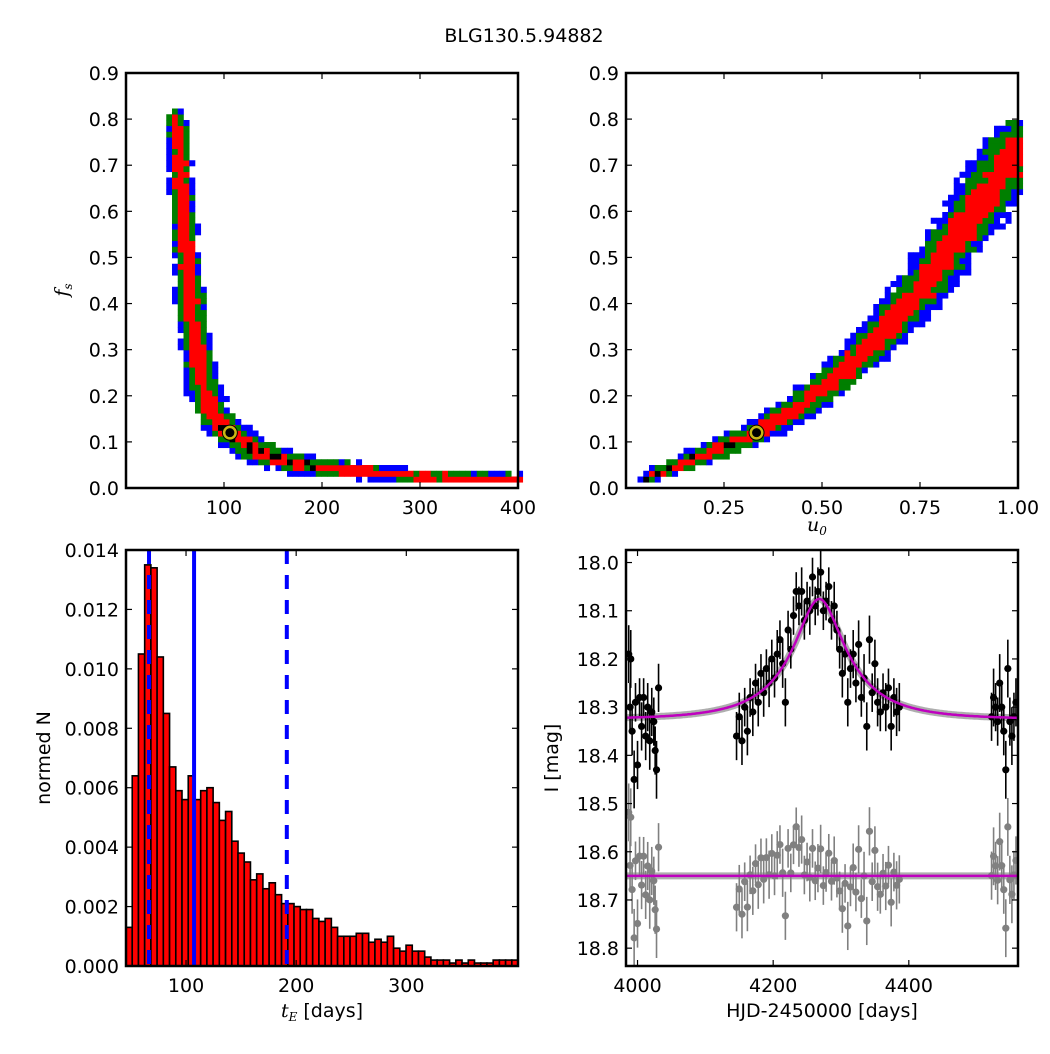  I want to click on y-tick-label: 18.5, so click(598, 805).